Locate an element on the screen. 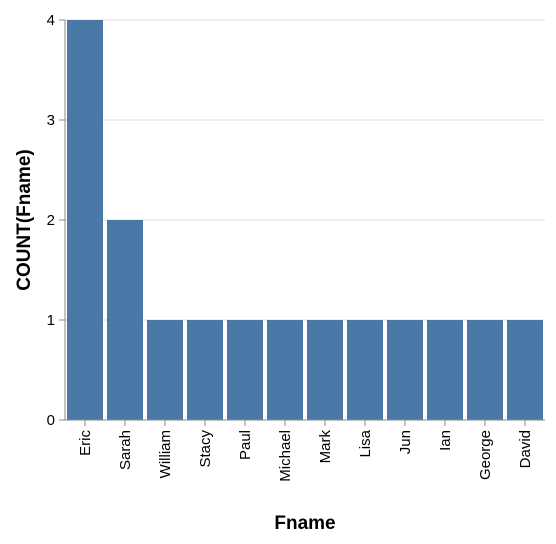  bar-eric is located at coordinates (85, 220).